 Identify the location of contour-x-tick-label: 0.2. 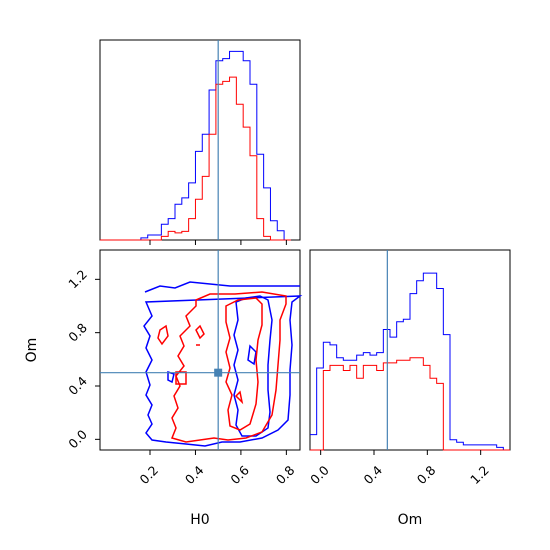
(148, 474).